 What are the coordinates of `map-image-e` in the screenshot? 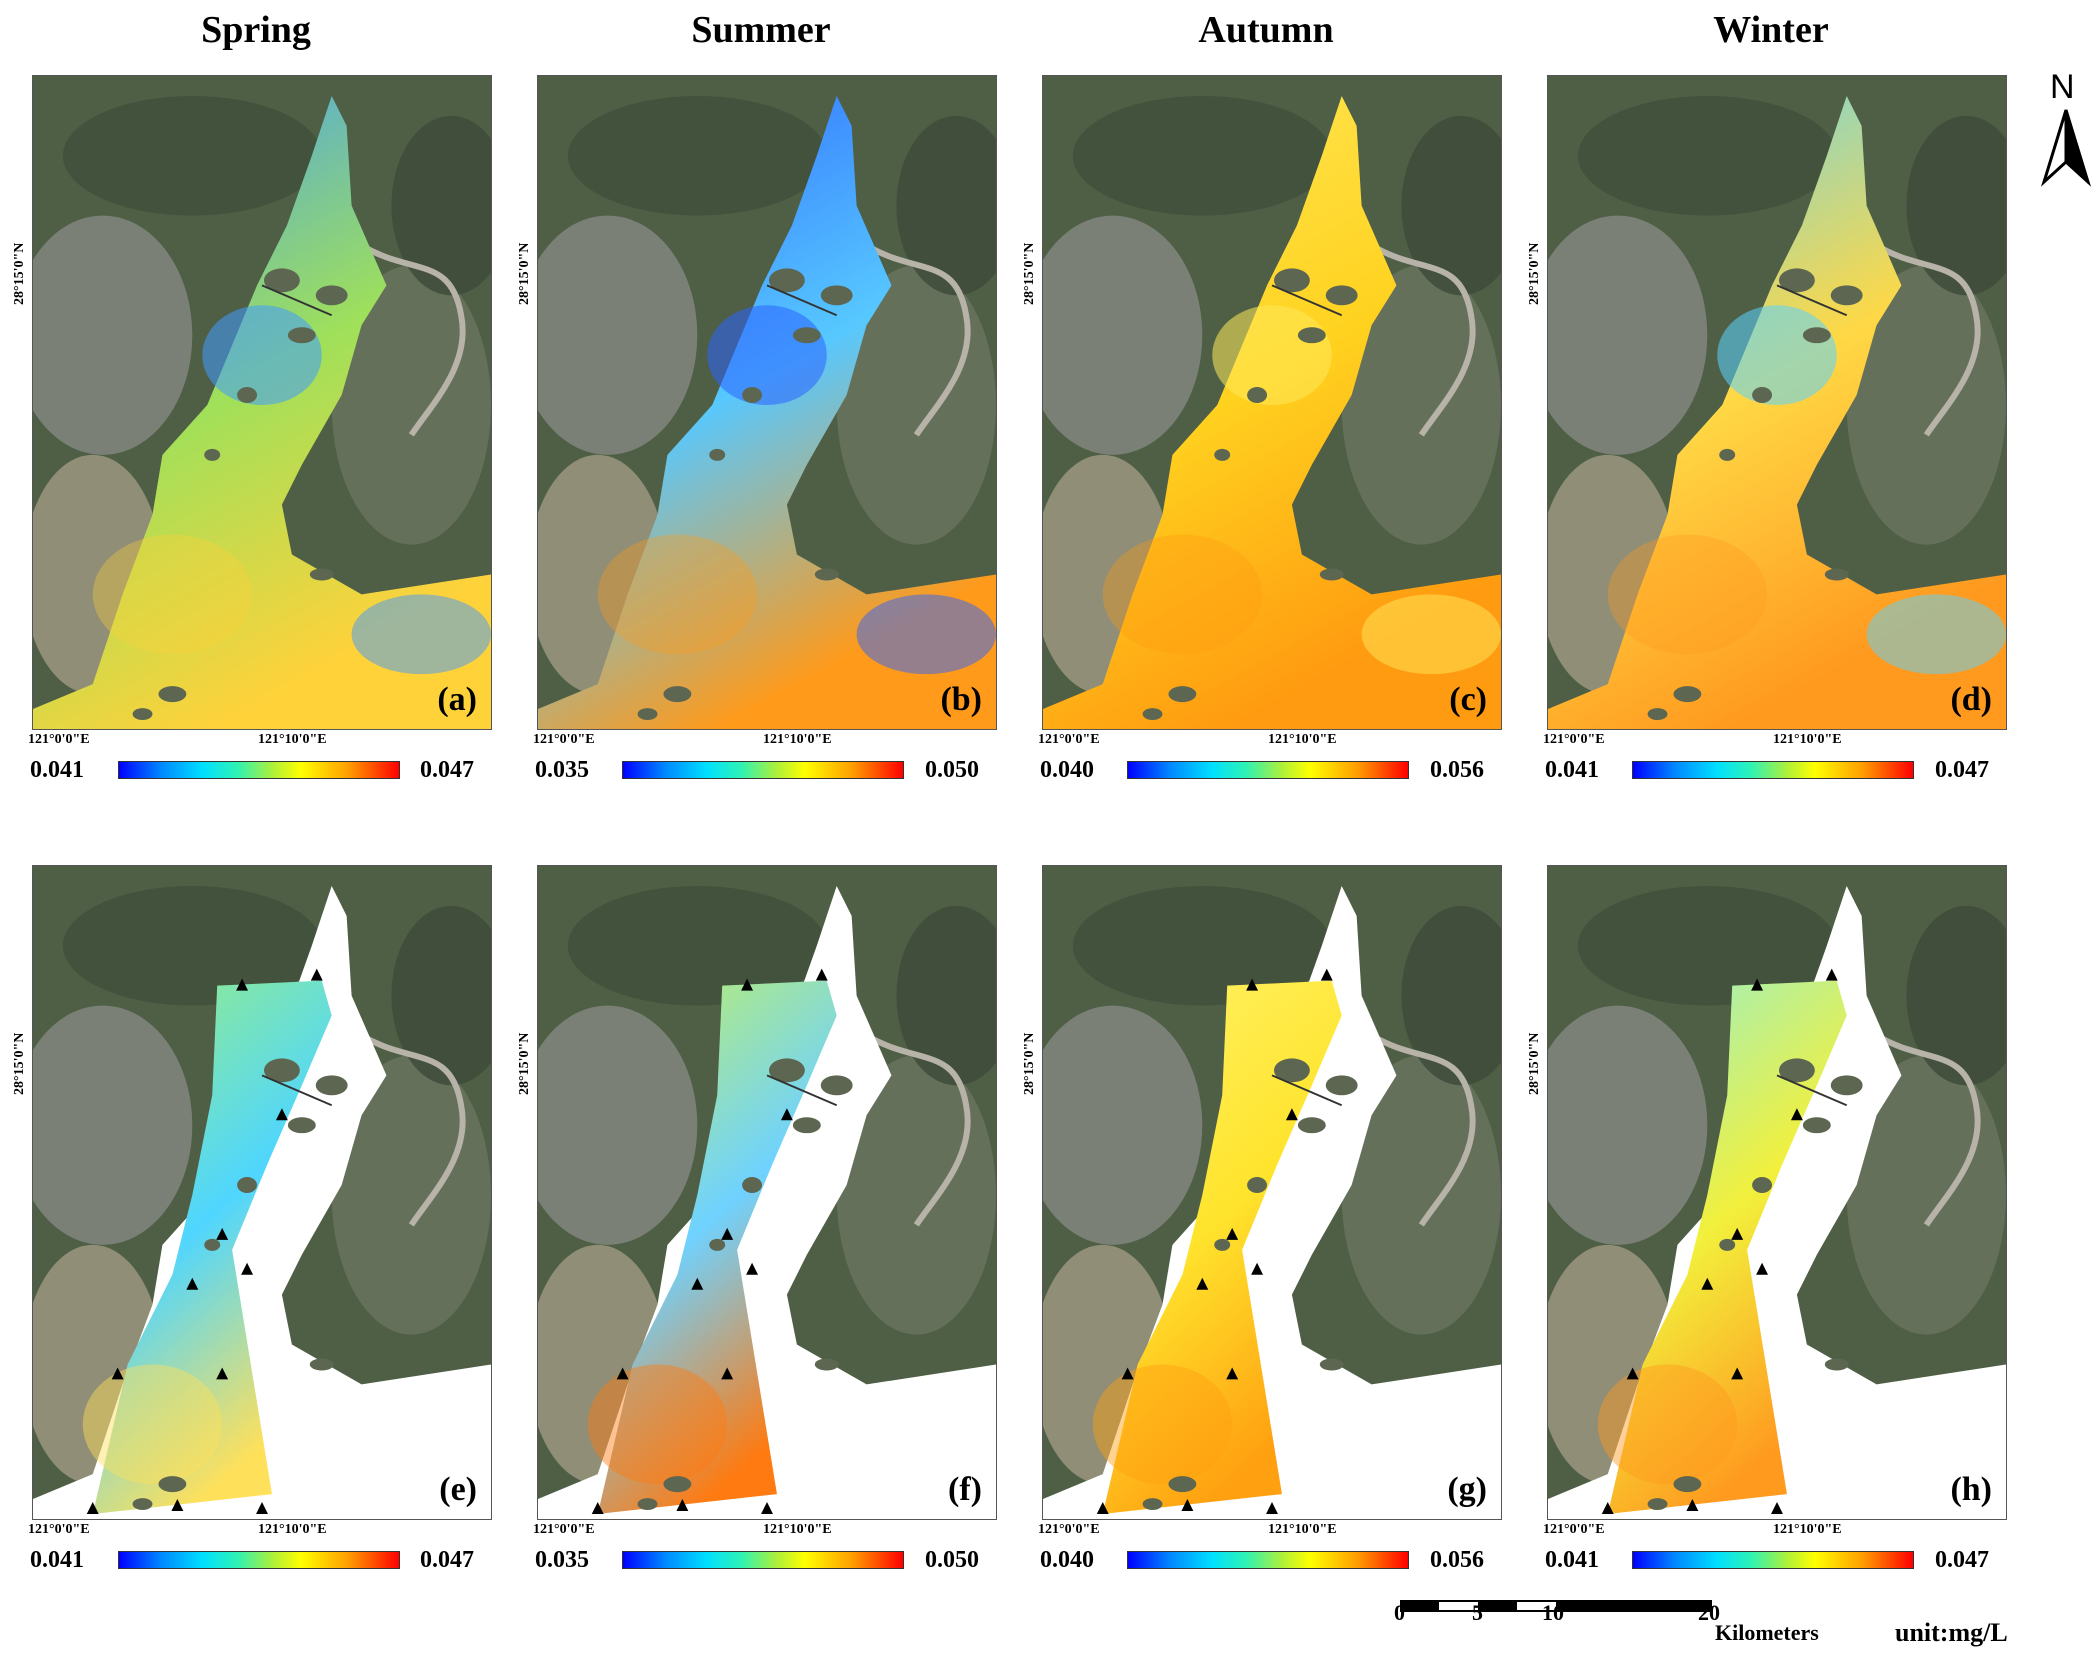 It's located at (262, 1192).